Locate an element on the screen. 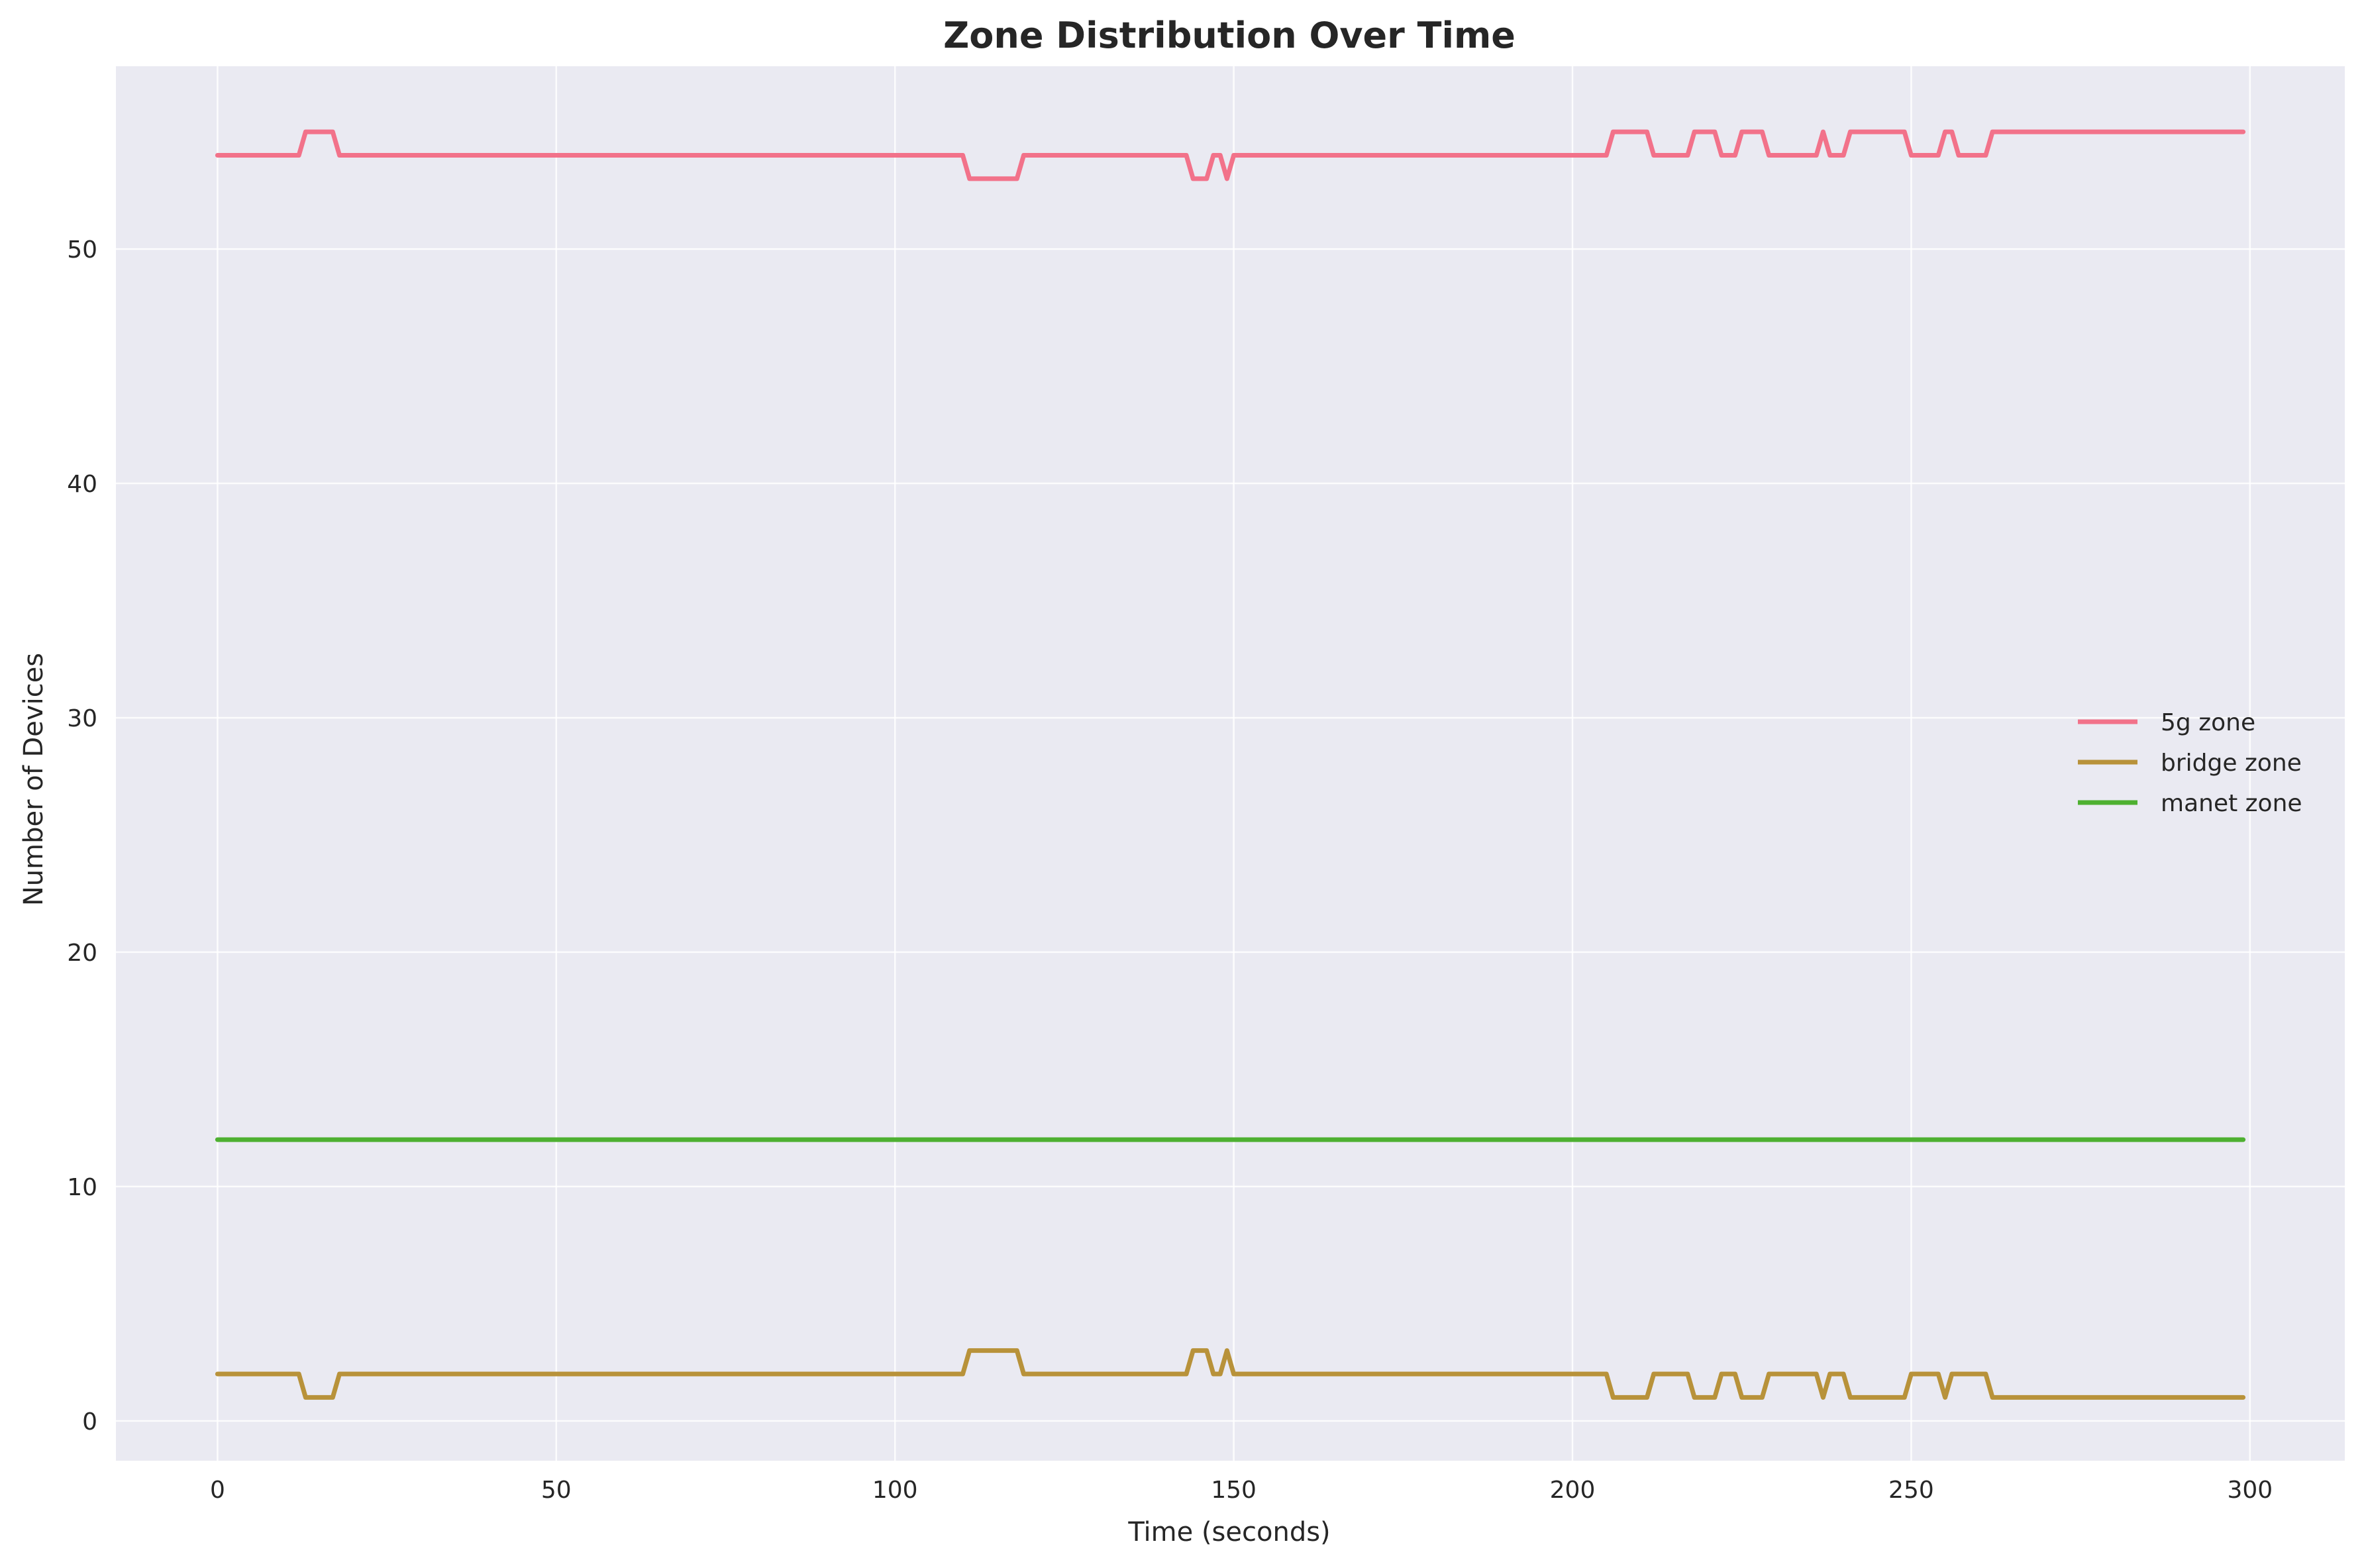 This screenshot has height=1568, width=2364. chart-title: Zone Distribution Over Time is located at coordinates (1230, 35).